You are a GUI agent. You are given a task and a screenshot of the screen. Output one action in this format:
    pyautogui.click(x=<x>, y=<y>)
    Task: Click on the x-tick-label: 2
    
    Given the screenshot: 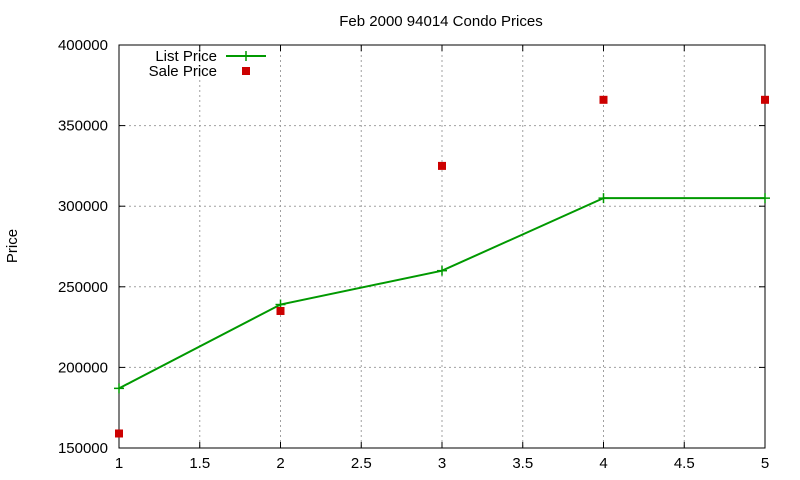 What is the action you would take?
    pyautogui.click(x=280, y=463)
    